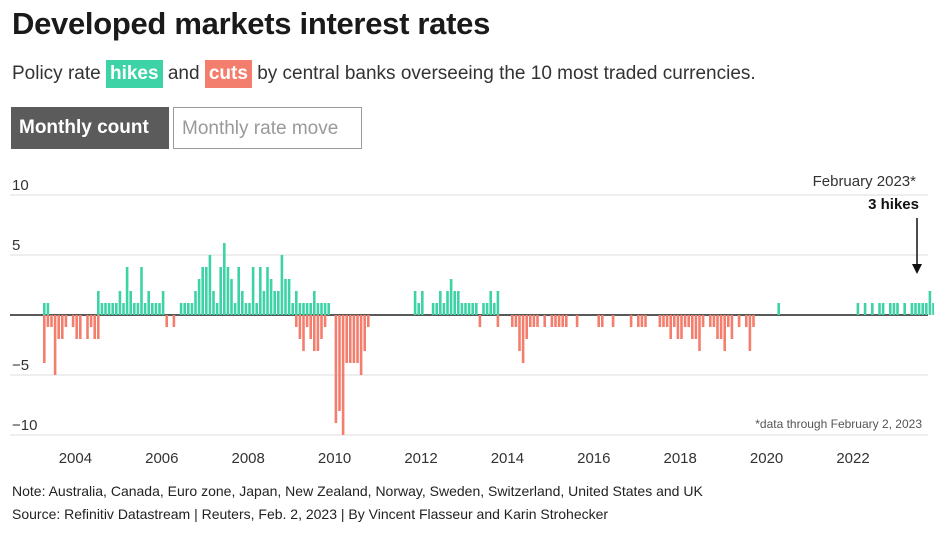  What do you see at coordinates (134, 74) in the screenshot?
I see `hikes-legend-chip: hikes` at bounding box center [134, 74].